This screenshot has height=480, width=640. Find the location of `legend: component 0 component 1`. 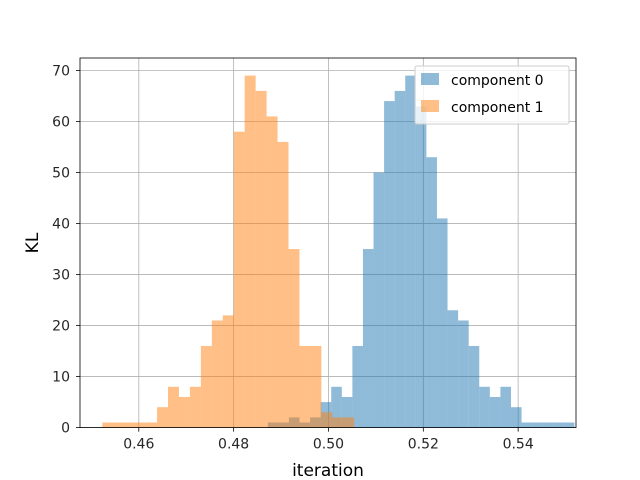

legend: component 0 component 1 is located at coordinates (492, 95).